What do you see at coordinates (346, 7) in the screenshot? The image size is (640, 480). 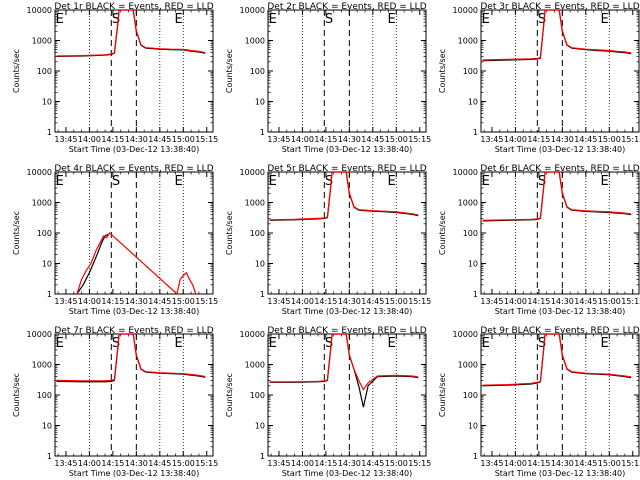 I see `panel-title: Det 2r BLACK = Events, RED = LLD` at bounding box center [346, 7].